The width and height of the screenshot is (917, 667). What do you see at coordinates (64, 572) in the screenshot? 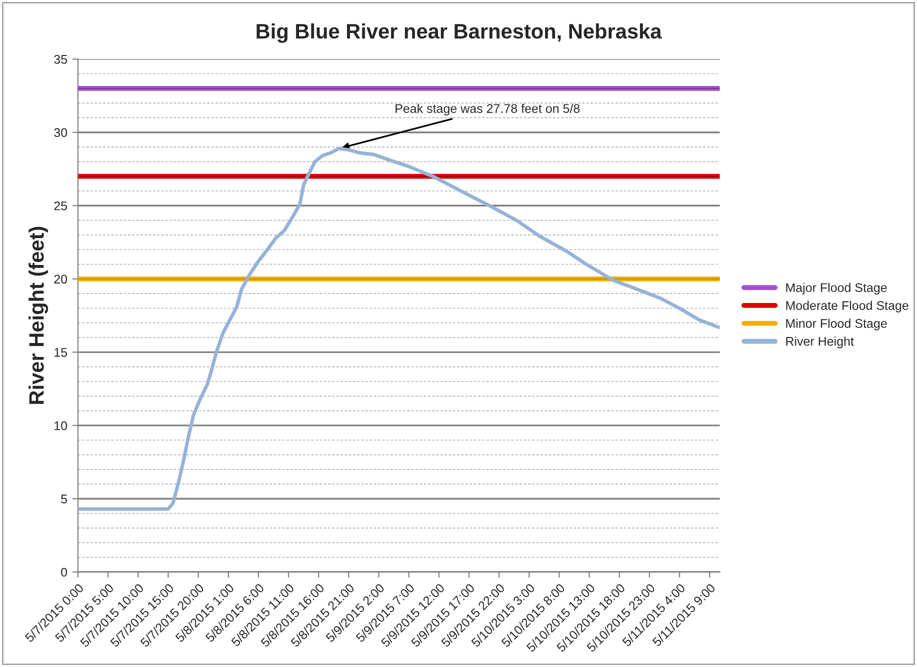
I see `y-tick-label: 0` at bounding box center [64, 572].